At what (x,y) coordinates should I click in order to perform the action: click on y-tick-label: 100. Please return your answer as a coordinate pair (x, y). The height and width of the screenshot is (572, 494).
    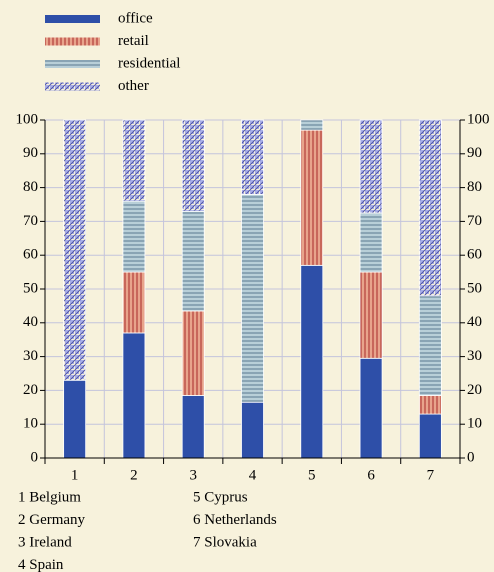
    Looking at the image, I should click on (27, 119).